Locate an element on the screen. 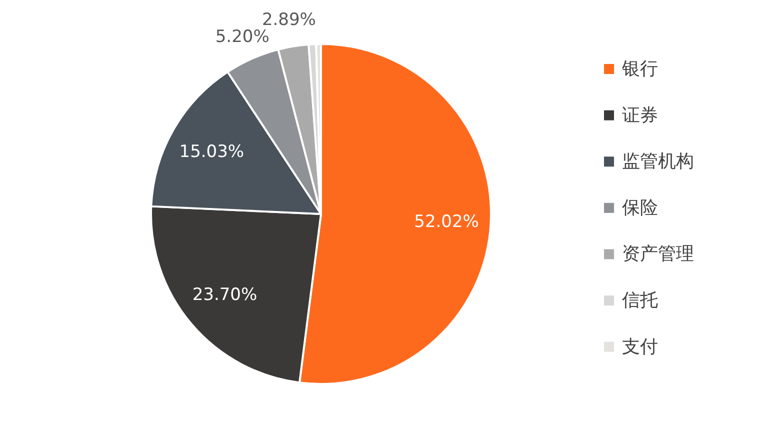 The image size is (770, 431). legend-label: 资产管理 is located at coordinates (658, 254).